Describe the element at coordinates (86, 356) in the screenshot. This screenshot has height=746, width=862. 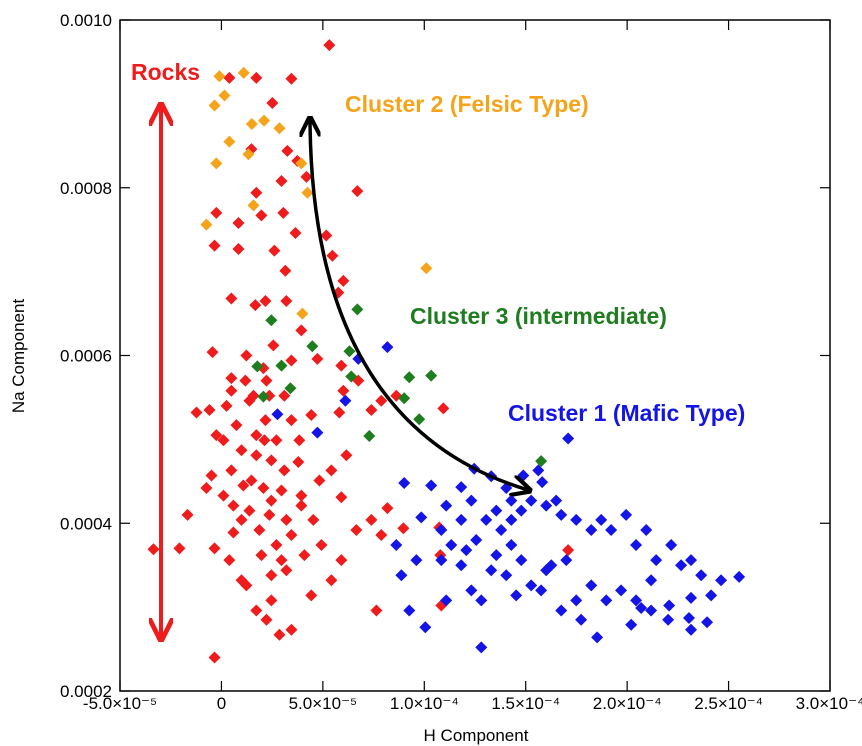
I see `y-tick-label: 0.0006` at that location.